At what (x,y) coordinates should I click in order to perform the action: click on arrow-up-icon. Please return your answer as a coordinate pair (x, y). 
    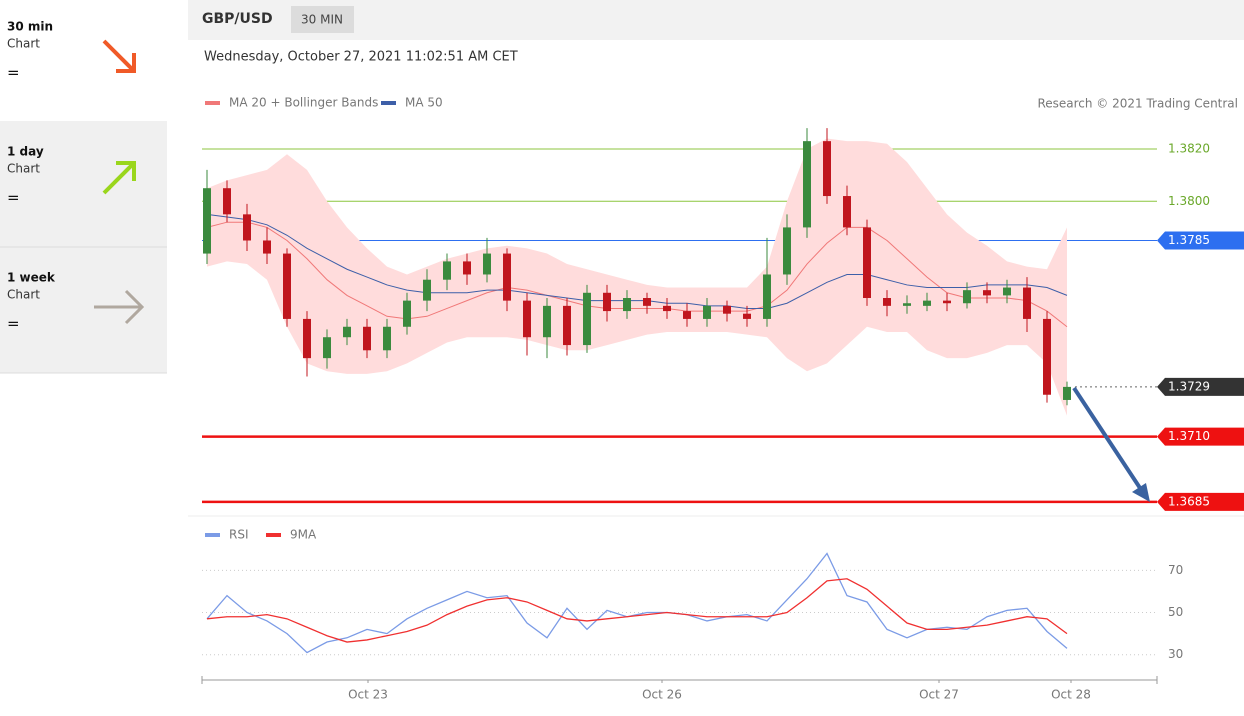
    Looking at the image, I should click on (119, 178).